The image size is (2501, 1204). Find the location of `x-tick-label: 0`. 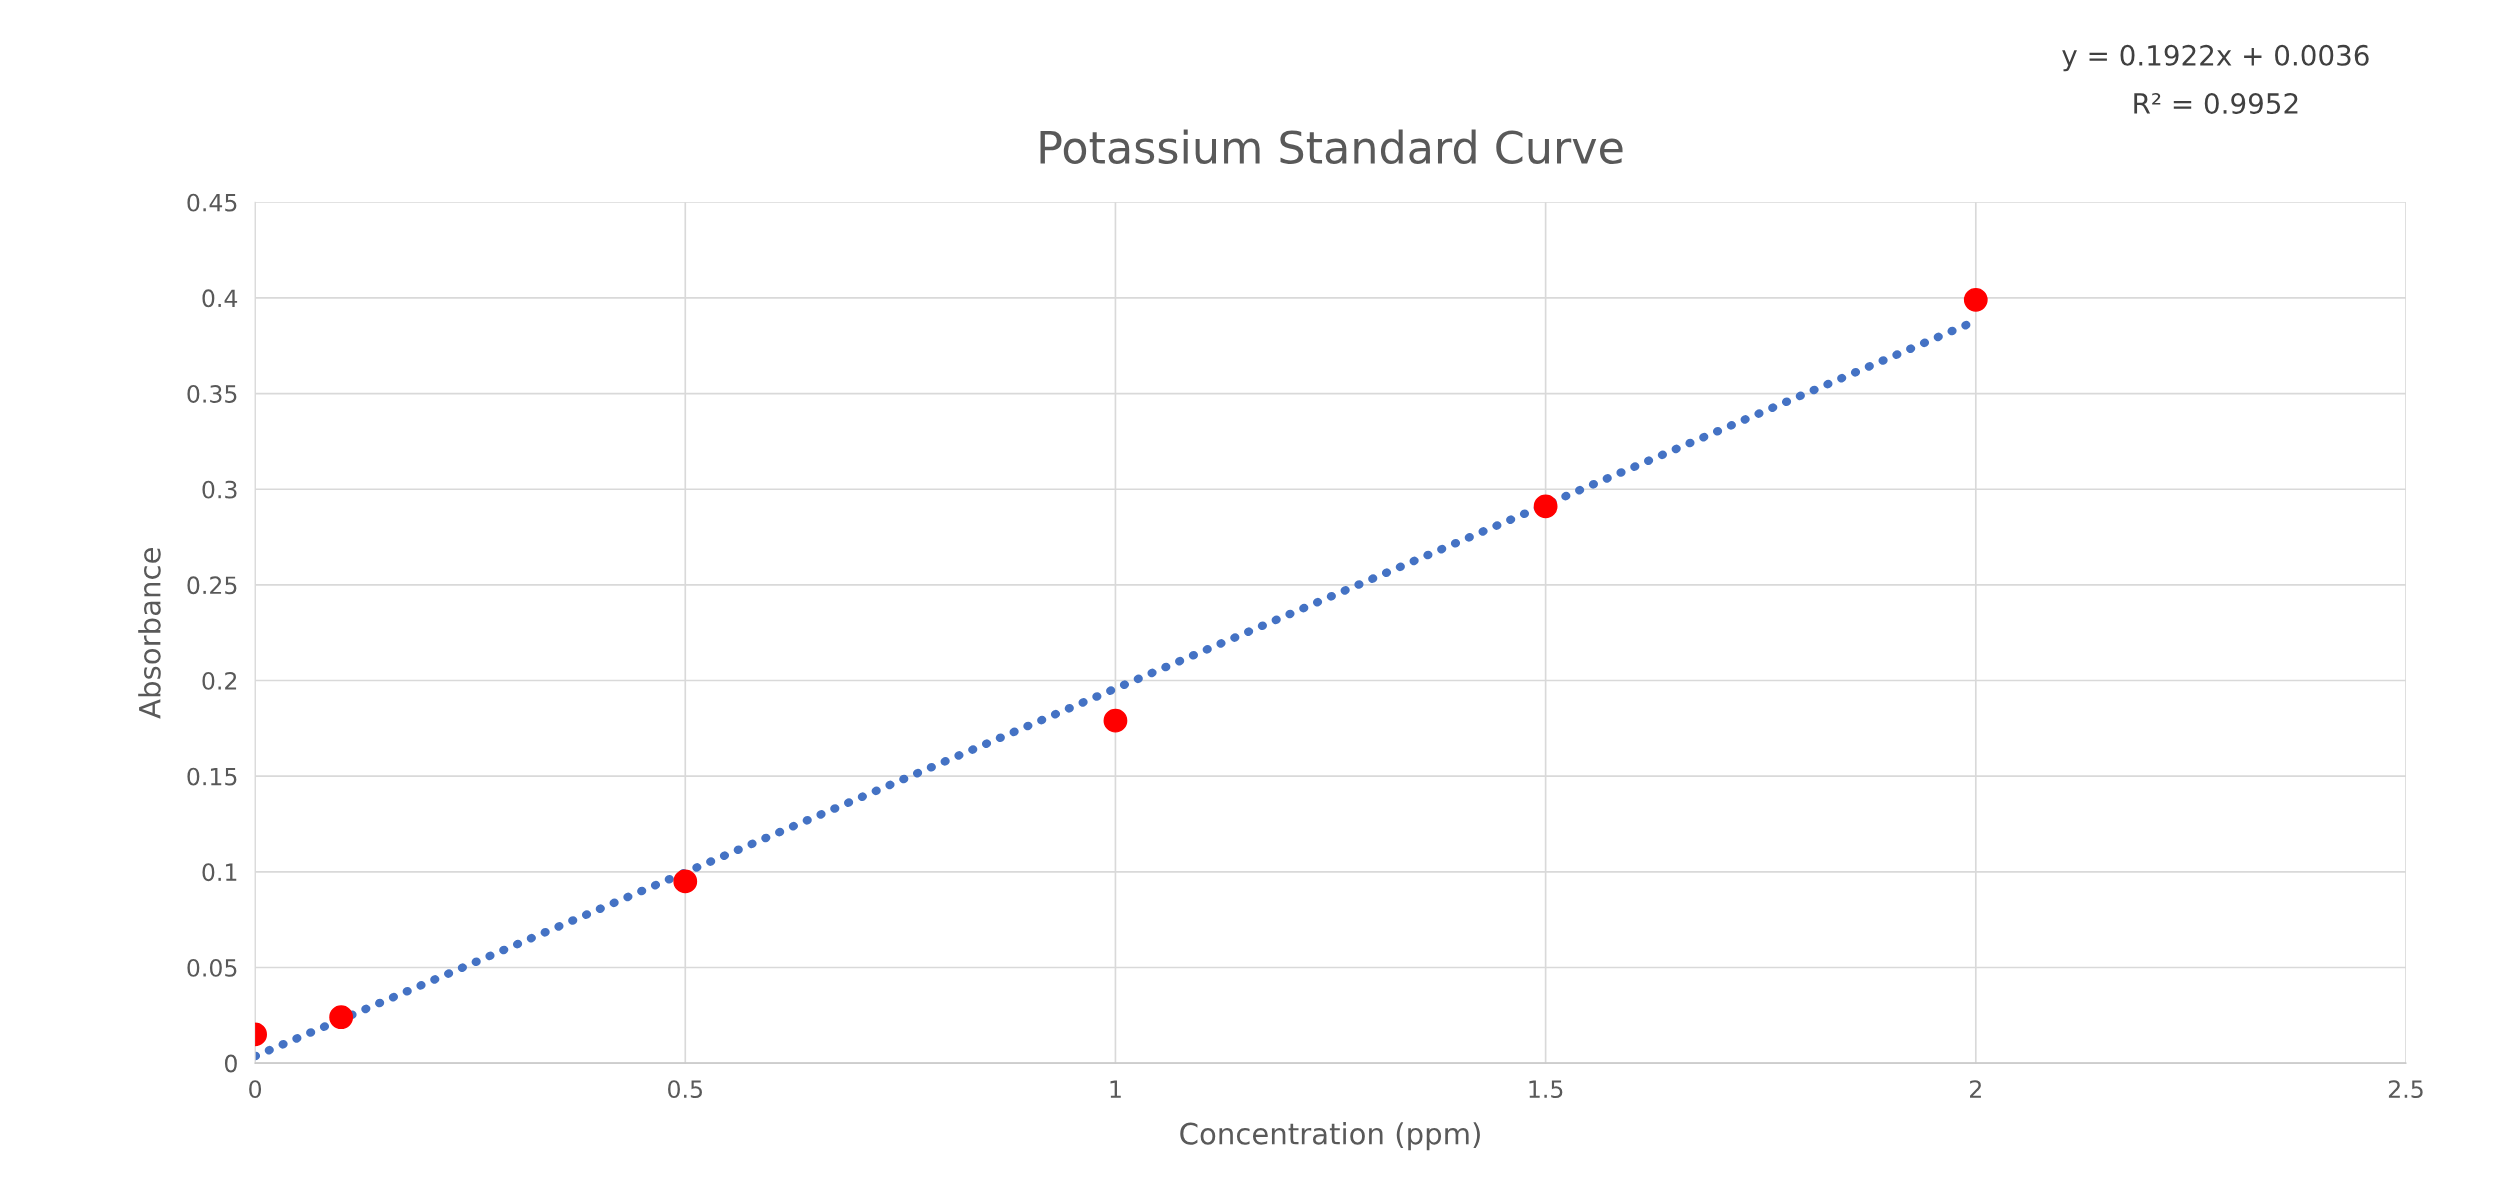

x-tick-label: 0 is located at coordinates (255, 1089).